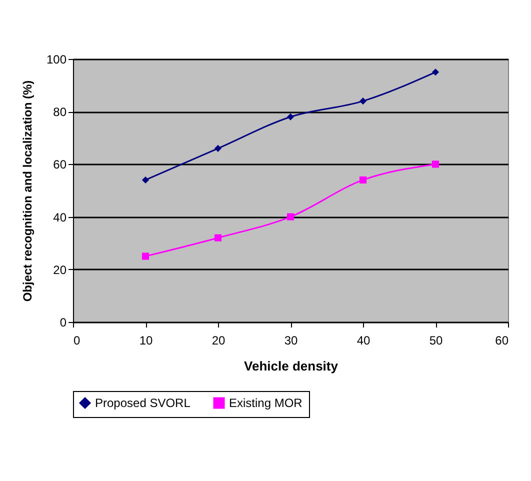 The height and width of the screenshot is (481, 531). Describe the element at coordinates (56, 59) in the screenshot. I see `y-tick-label: 100` at that location.